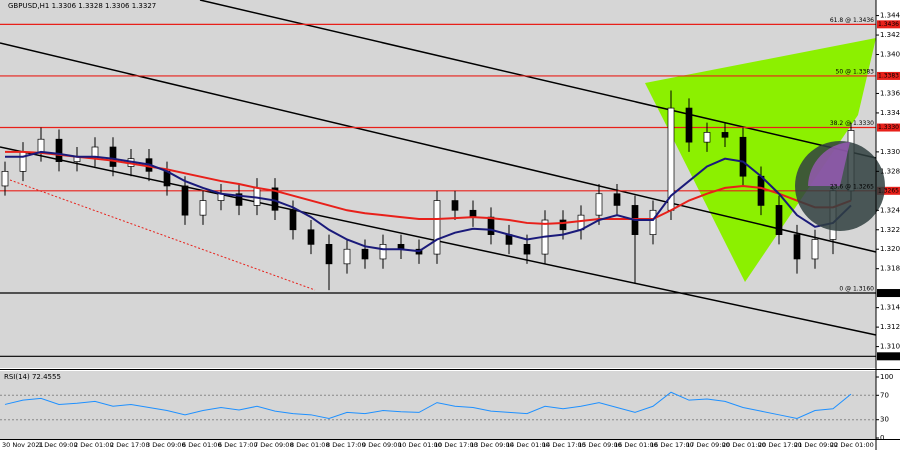 This screenshot has height=450, width=900. I want to click on y-tick-label: 0, so click(882, 438).